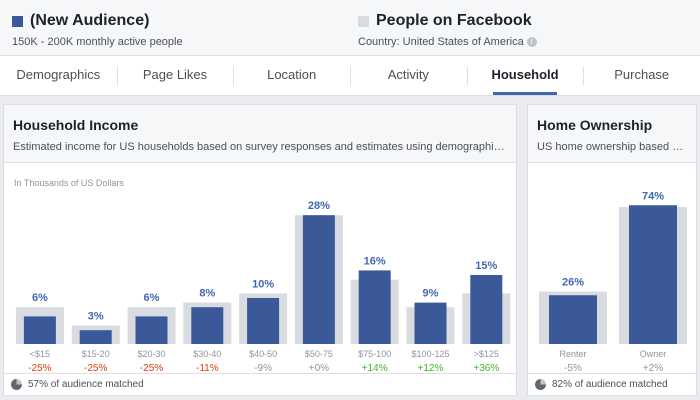 Image resolution: width=700 pixels, height=400 pixels. What do you see at coordinates (363, 21) in the screenshot?
I see `comparison-swatch-icon` at bounding box center [363, 21].